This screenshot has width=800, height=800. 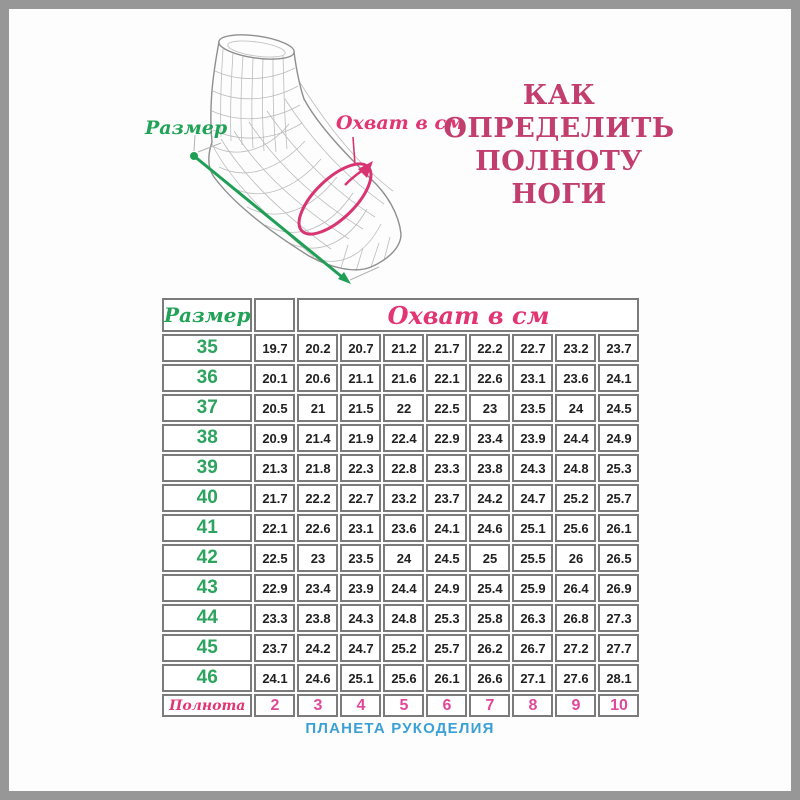 What do you see at coordinates (619, 528) in the screenshot?
I see `girth-value-cell: 26.1` at bounding box center [619, 528].